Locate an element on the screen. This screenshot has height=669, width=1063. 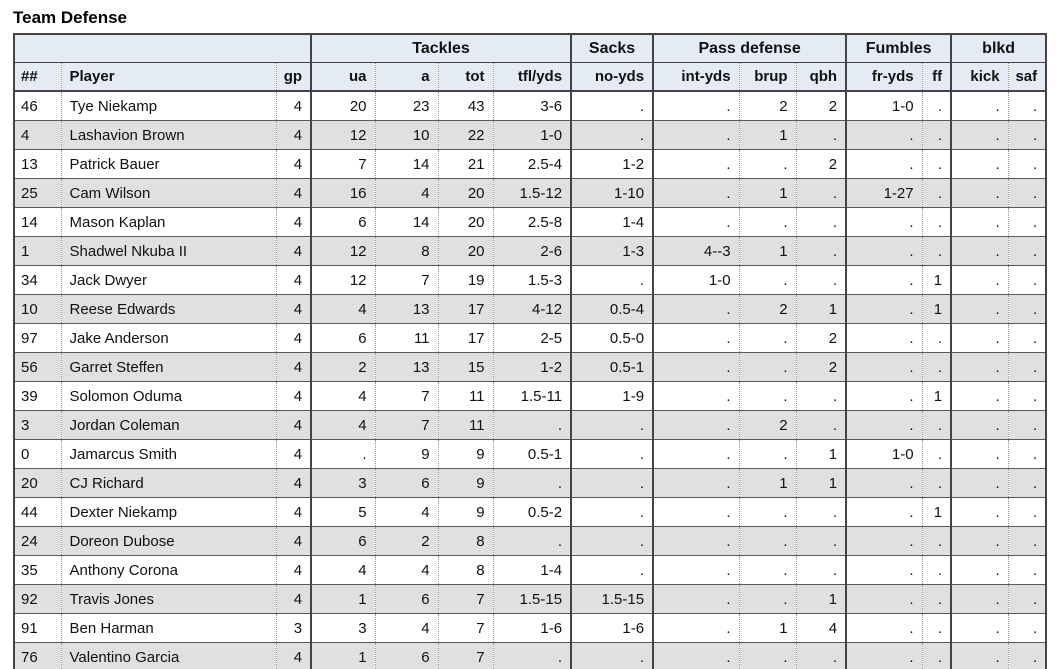
column-header-fr-yds: fr-yds is located at coordinates (884, 77).